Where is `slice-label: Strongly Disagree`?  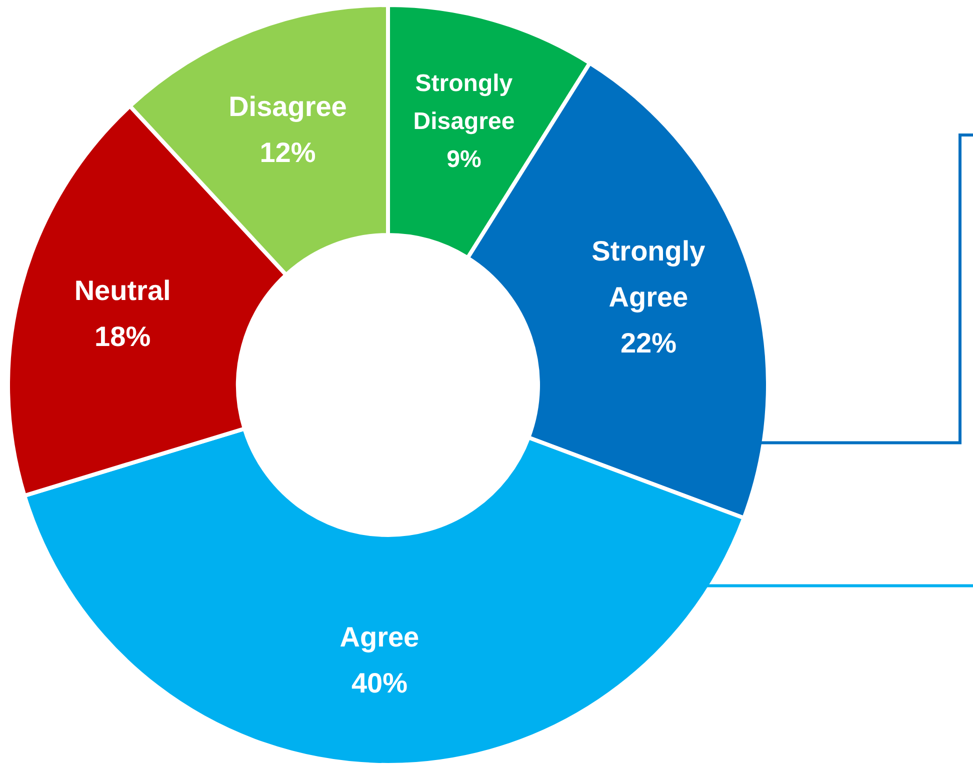
slice-label: Strongly Disagree is located at coordinates (464, 103).